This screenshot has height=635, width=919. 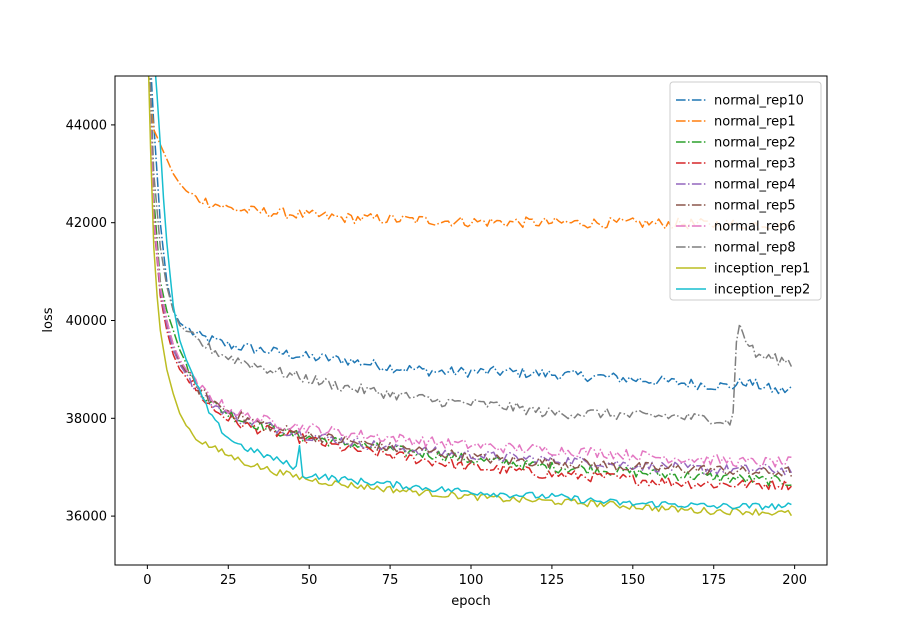 What do you see at coordinates (762, 290) in the screenshot?
I see `legend-label-inception_rep2: inception_rep2` at bounding box center [762, 290].